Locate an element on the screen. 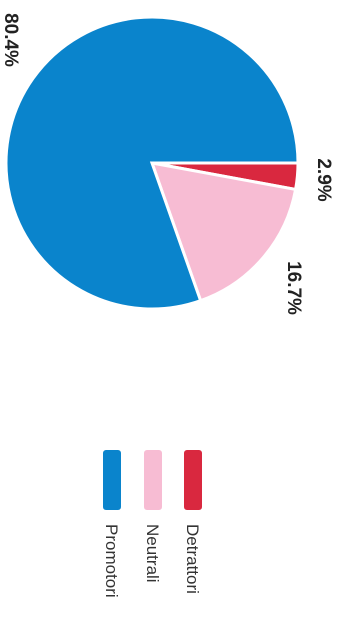 This screenshot has width=348, height=630. legend-label-neutrali: Neutrali is located at coordinates (152, 553).